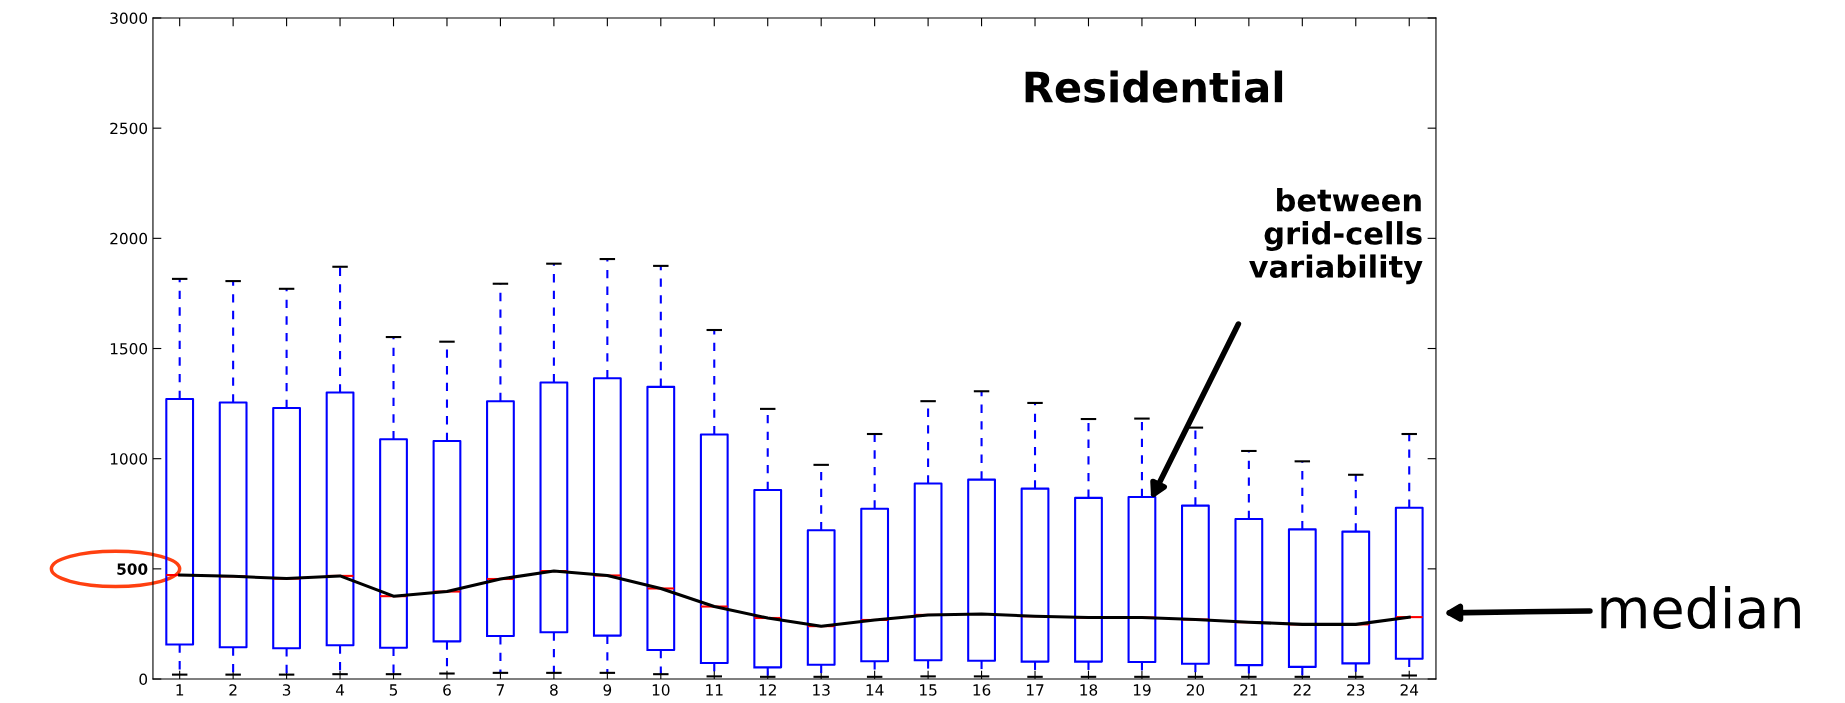 This screenshot has width=1845, height=703. I want to click on annotation: between grid-cells variability, so click(1336, 236).